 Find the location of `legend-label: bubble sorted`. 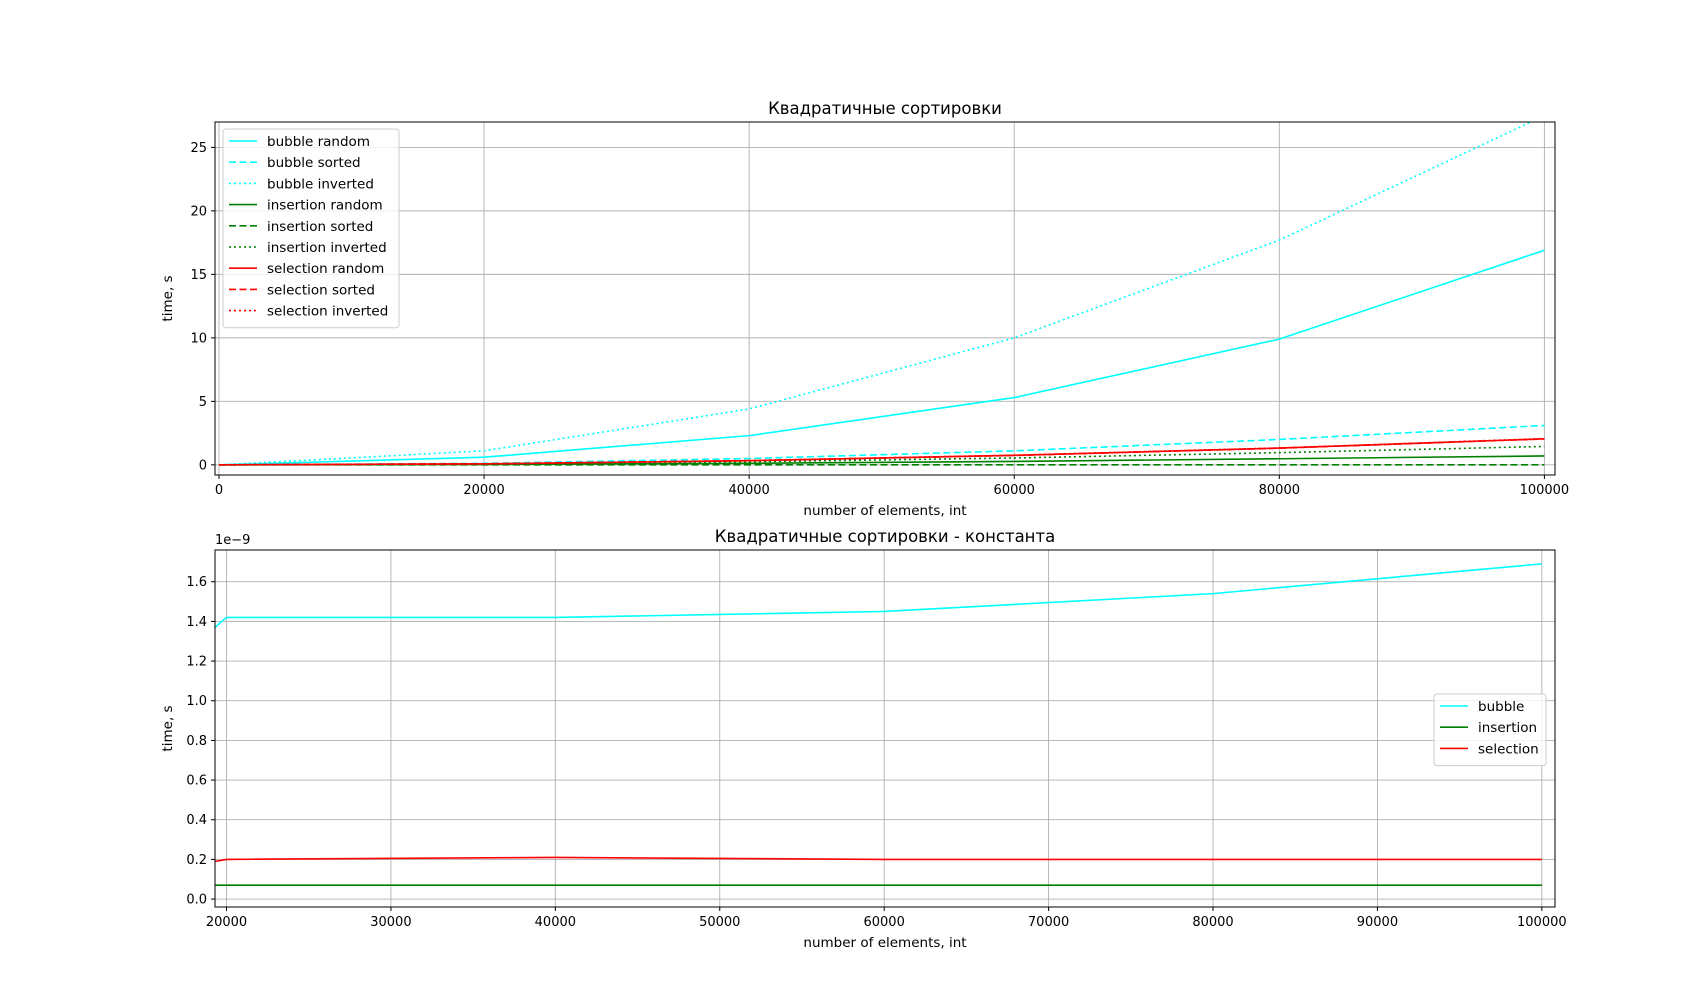

legend-label: bubble sorted is located at coordinates (314, 163).